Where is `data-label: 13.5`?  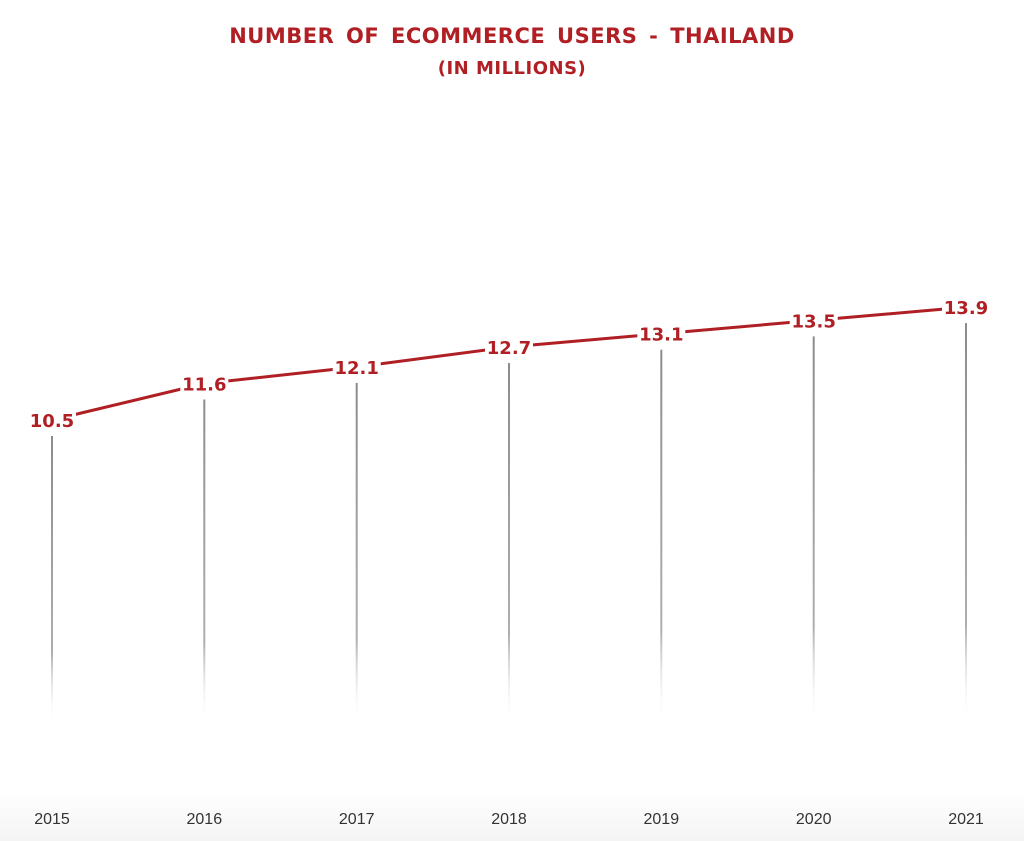
data-label: 13.5 is located at coordinates (813, 321).